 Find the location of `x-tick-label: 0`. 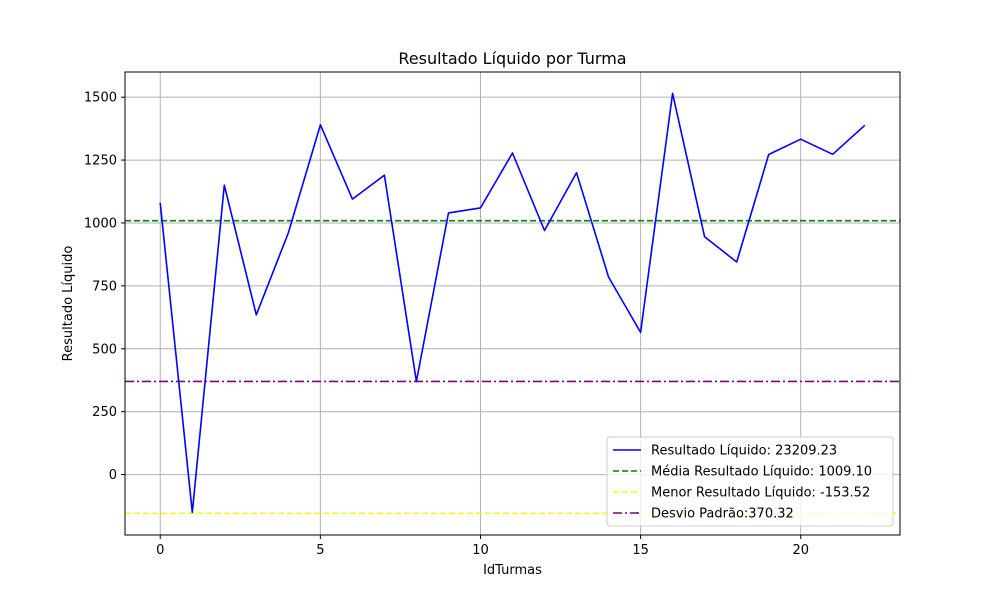

x-tick-label: 0 is located at coordinates (160, 550).